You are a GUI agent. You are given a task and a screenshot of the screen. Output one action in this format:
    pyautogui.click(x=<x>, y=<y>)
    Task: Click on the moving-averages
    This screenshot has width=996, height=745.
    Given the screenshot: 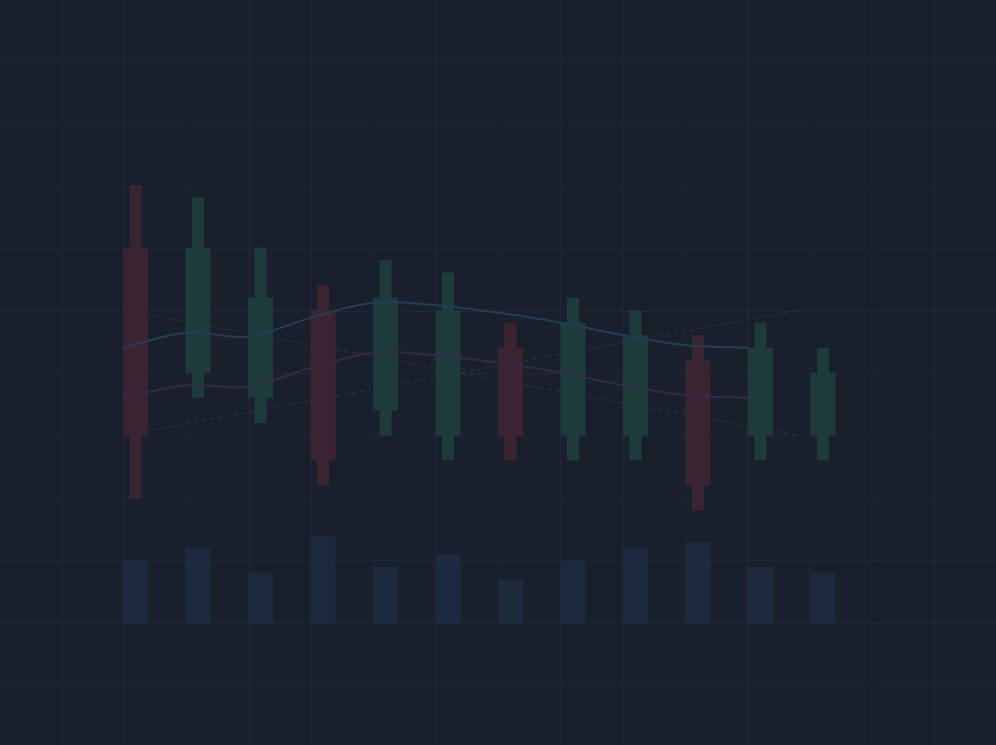 What is the action you would take?
    pyautogui.click(x=436, y=349)
    